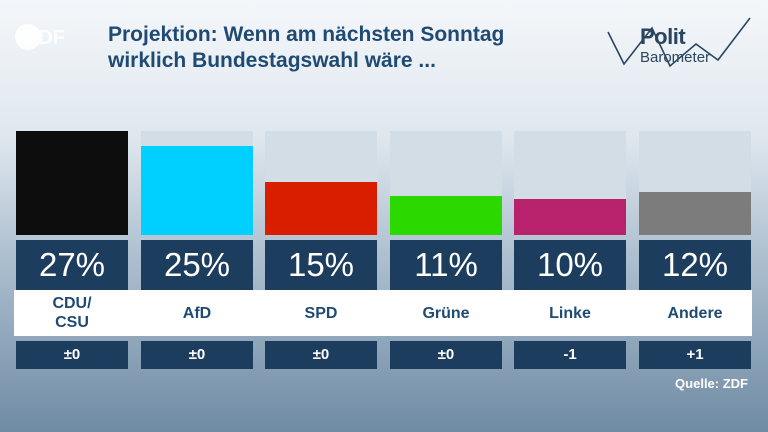 This screenshot has height=432, width=768. Describe the element at coordinates (570, 313) in the screenshot. I see `category-label: Linke` at that location.